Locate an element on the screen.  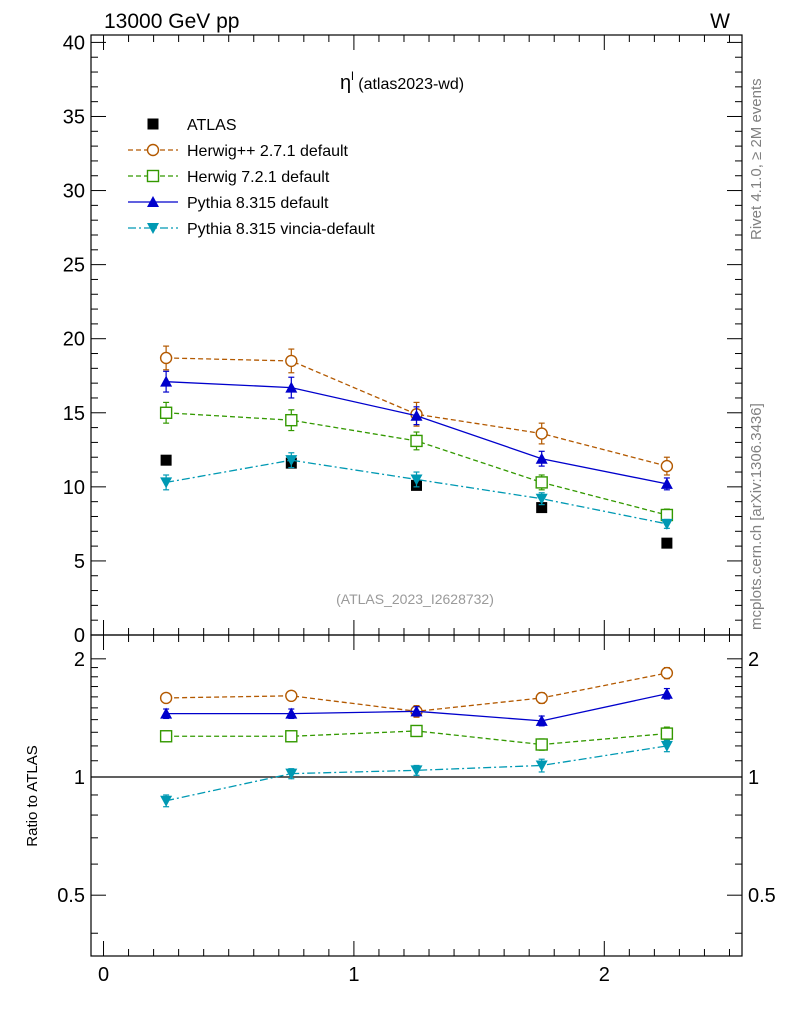
ratio-series-pythia-8-315-default is located at coordinates (416, 707).